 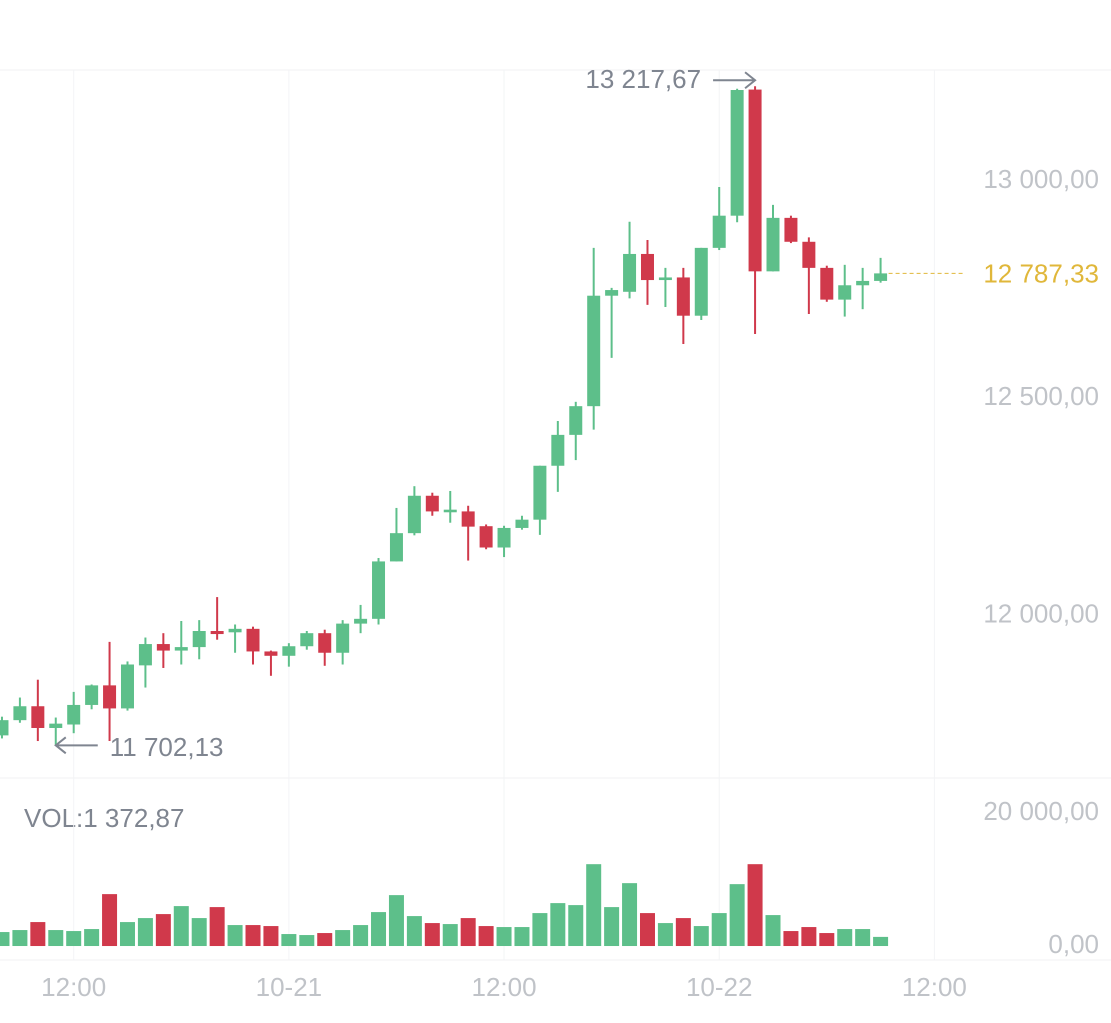 What do you see at coordinates (503, 987) in the screenshot?
I see `x-tick-label: 12:00` at bounding box center [503, 987].